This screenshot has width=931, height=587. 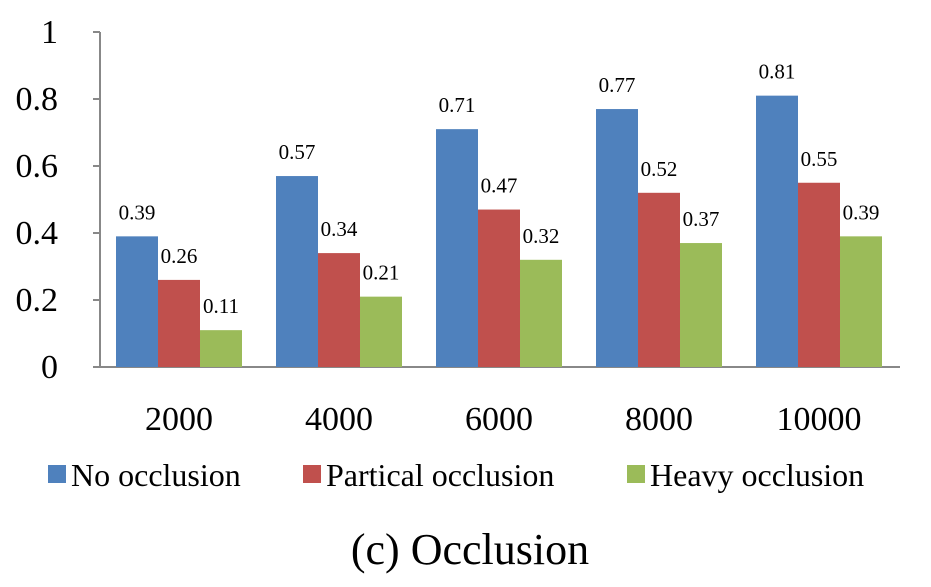 What do you see at coordinates (37, 300) in the screenshot?
I see `y-tick-label: 0.2` at bounding box center [37, 300].